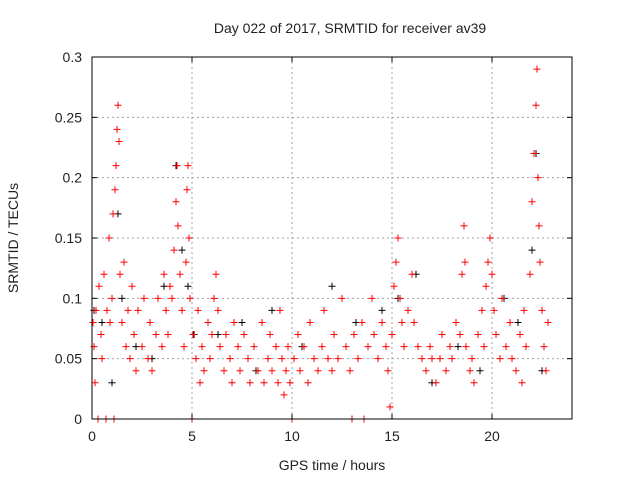 Image resolution: width=640 pixels, height=480 pixels. I want to click on y-tick-label: 0.05, so click(68, 359).